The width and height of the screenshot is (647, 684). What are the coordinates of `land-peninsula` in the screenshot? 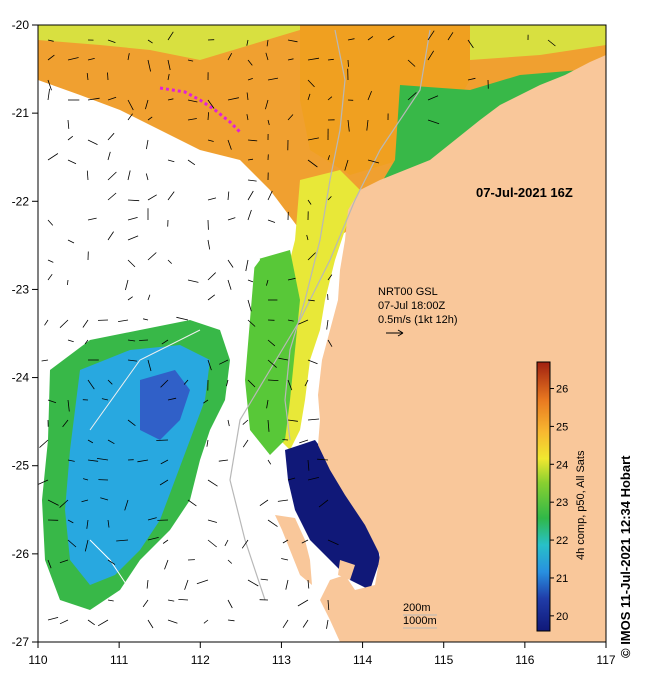 It's located at (293, 550).